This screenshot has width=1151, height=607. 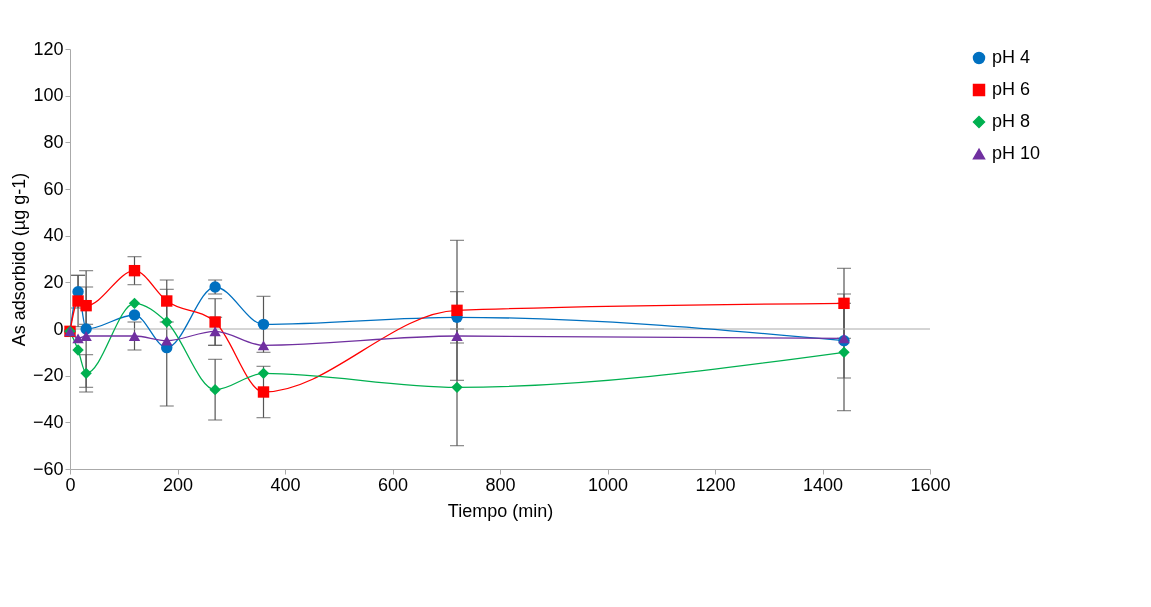 What do you see at coordinates (18, 259) in the screenshot?
I see `y-axis-title: As adsorbido (µg g-1)` at bounding box center [18, 259].